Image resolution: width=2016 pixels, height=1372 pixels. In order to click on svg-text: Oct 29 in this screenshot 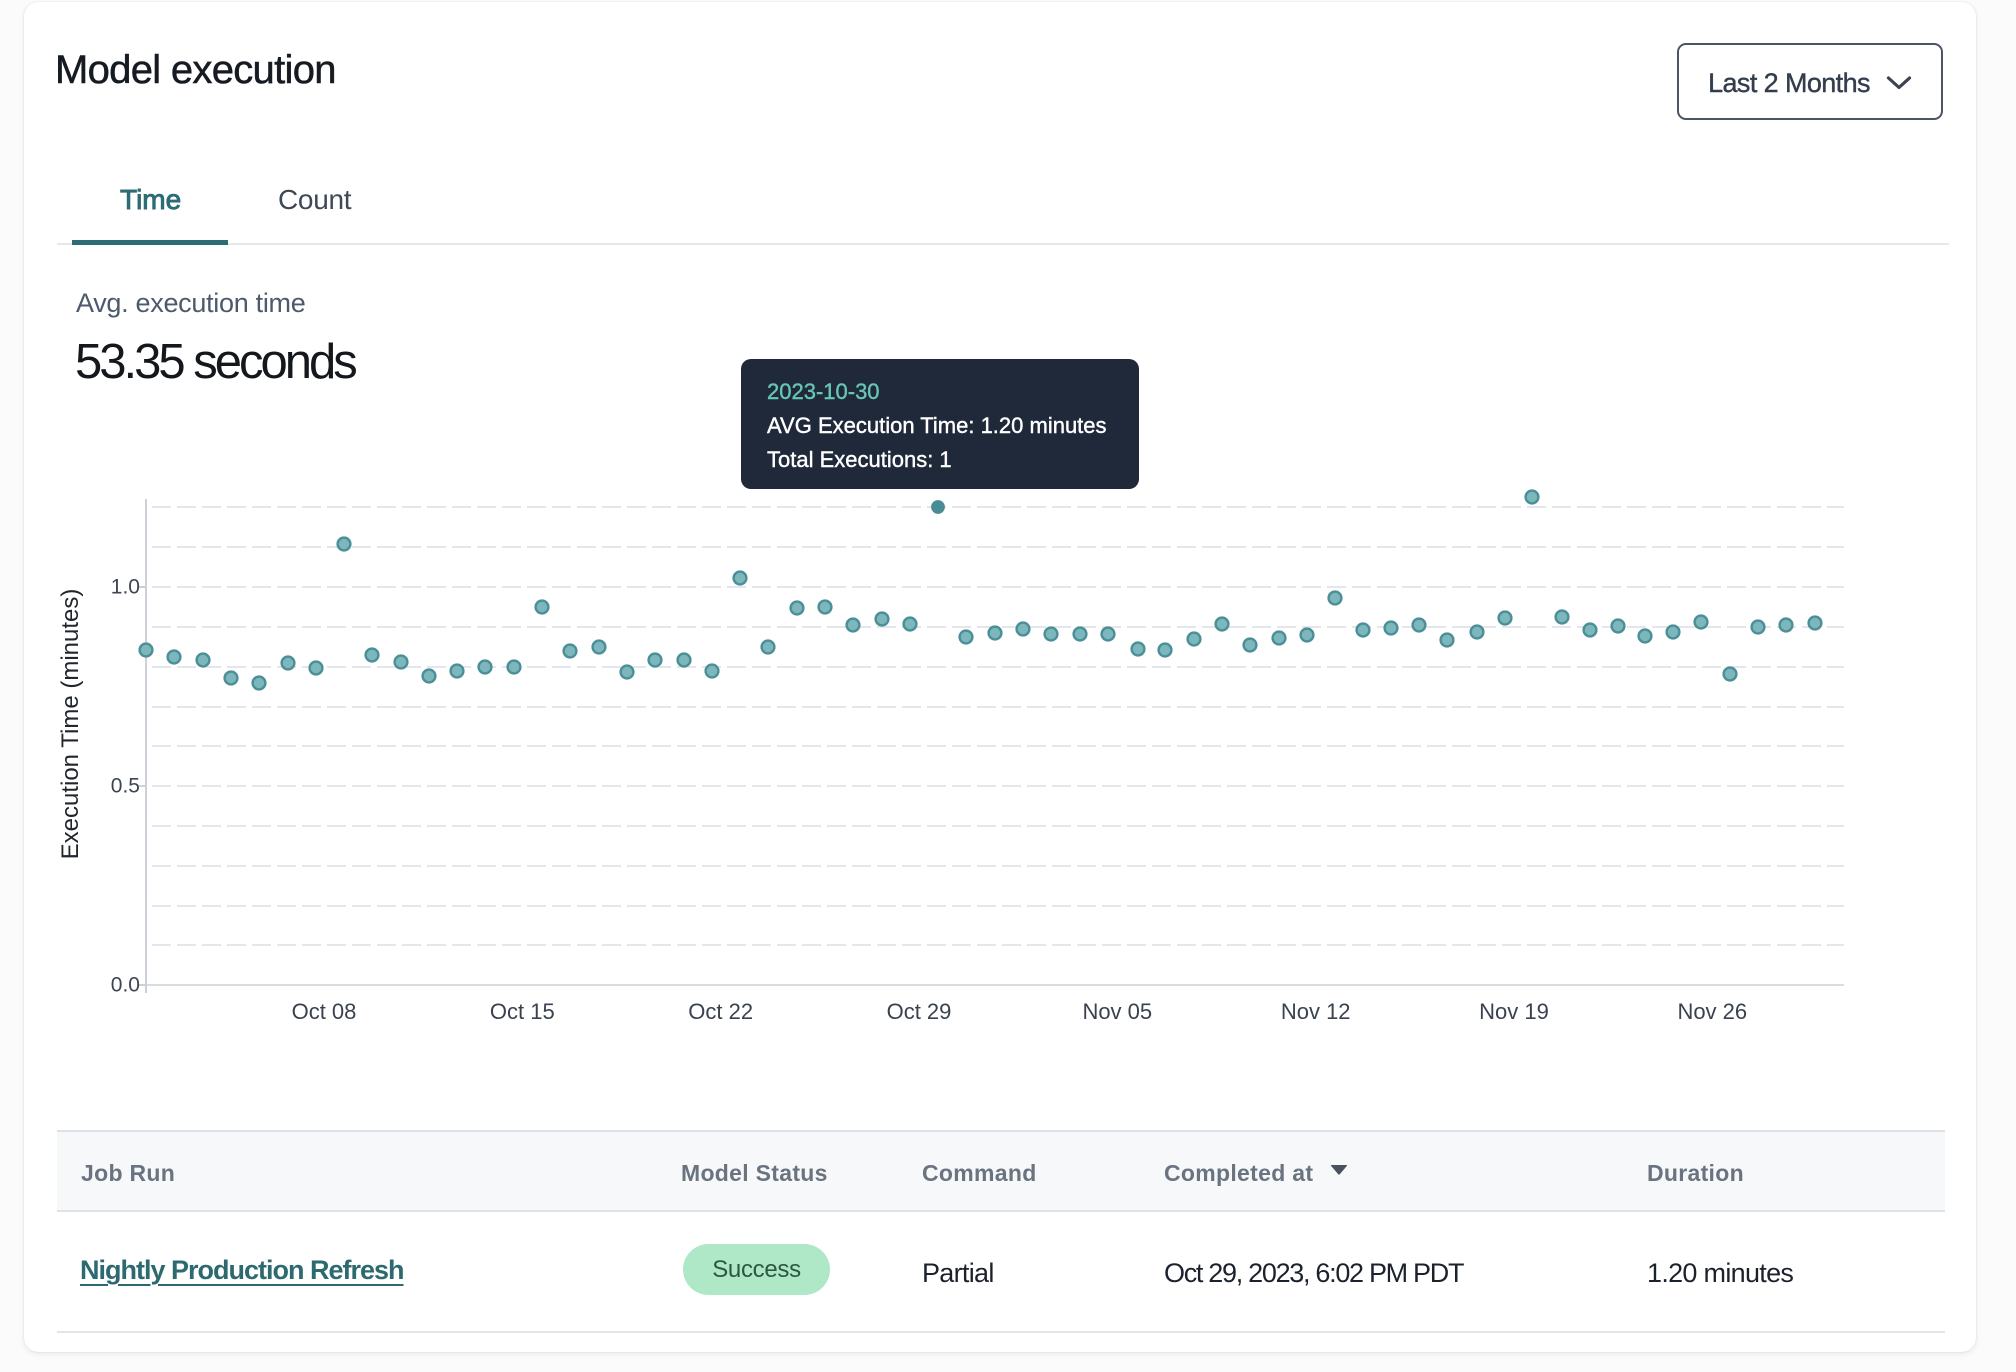, I will do `click(919, 1011)`.